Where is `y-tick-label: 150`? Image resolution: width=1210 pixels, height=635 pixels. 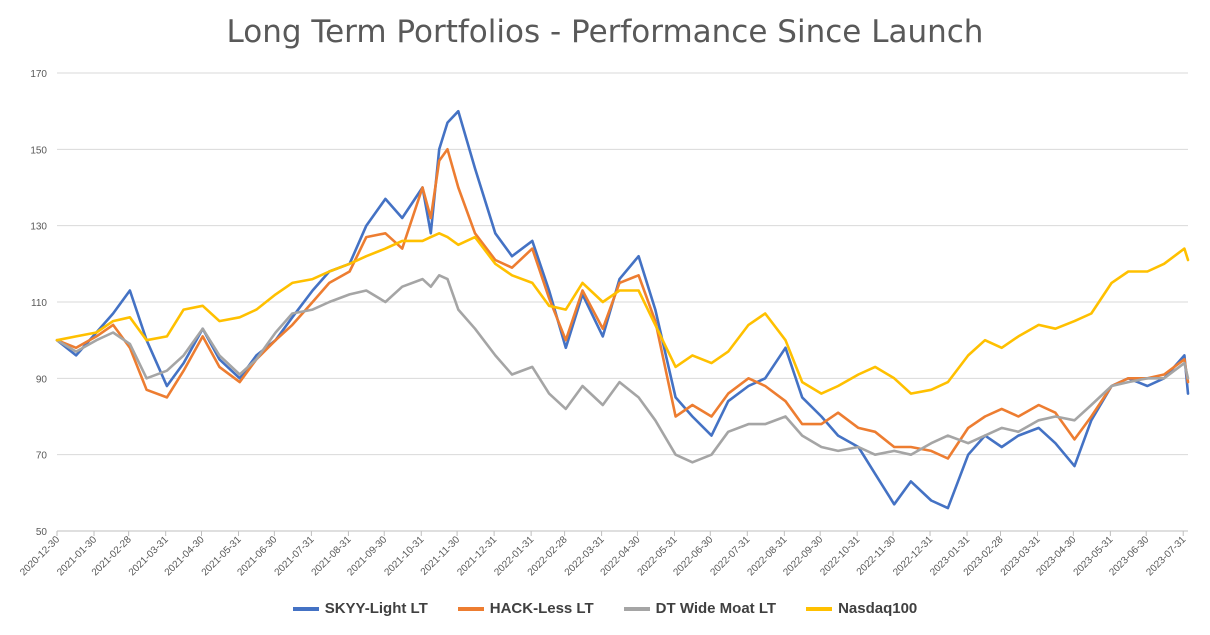
y-tick-label: 150 is located at coordinates (38, 150).